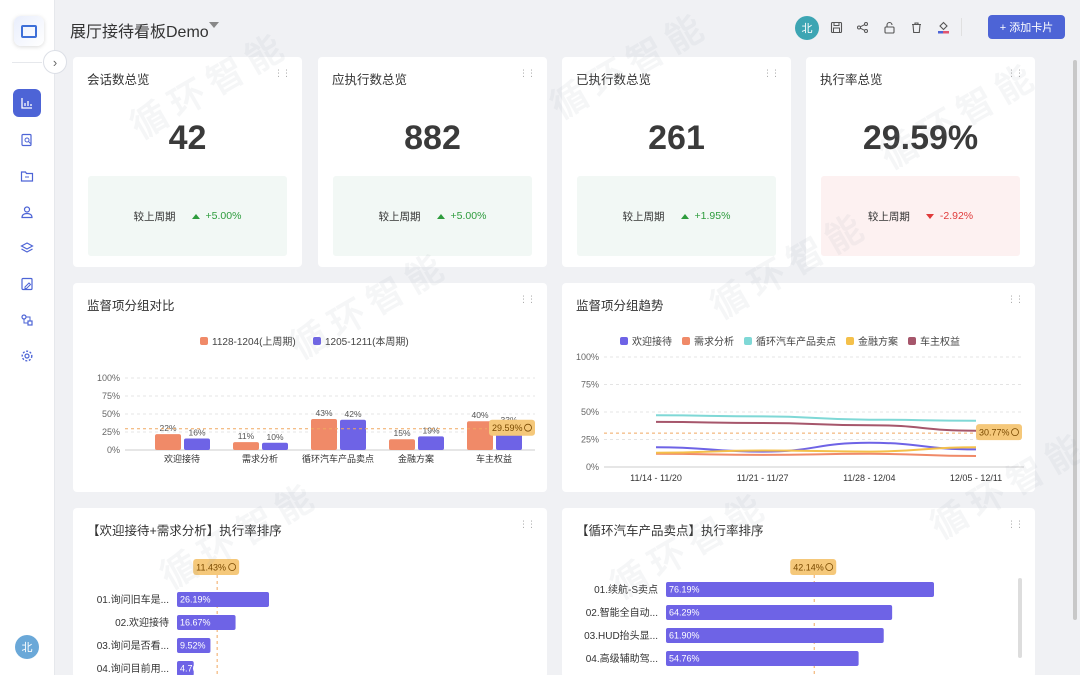  I want to click on save-icon, so click(836, 27).